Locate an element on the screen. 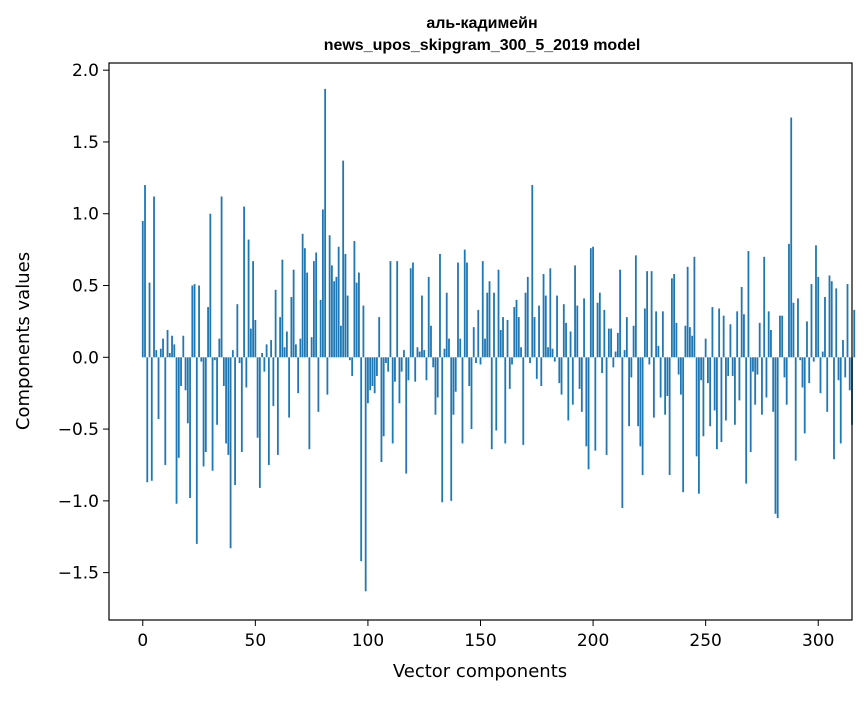 The width and height of the screenshot is (867, 701). x-axis-ticks: 0 50 100 150 200 250 300 is located at coordinates (485, 635).